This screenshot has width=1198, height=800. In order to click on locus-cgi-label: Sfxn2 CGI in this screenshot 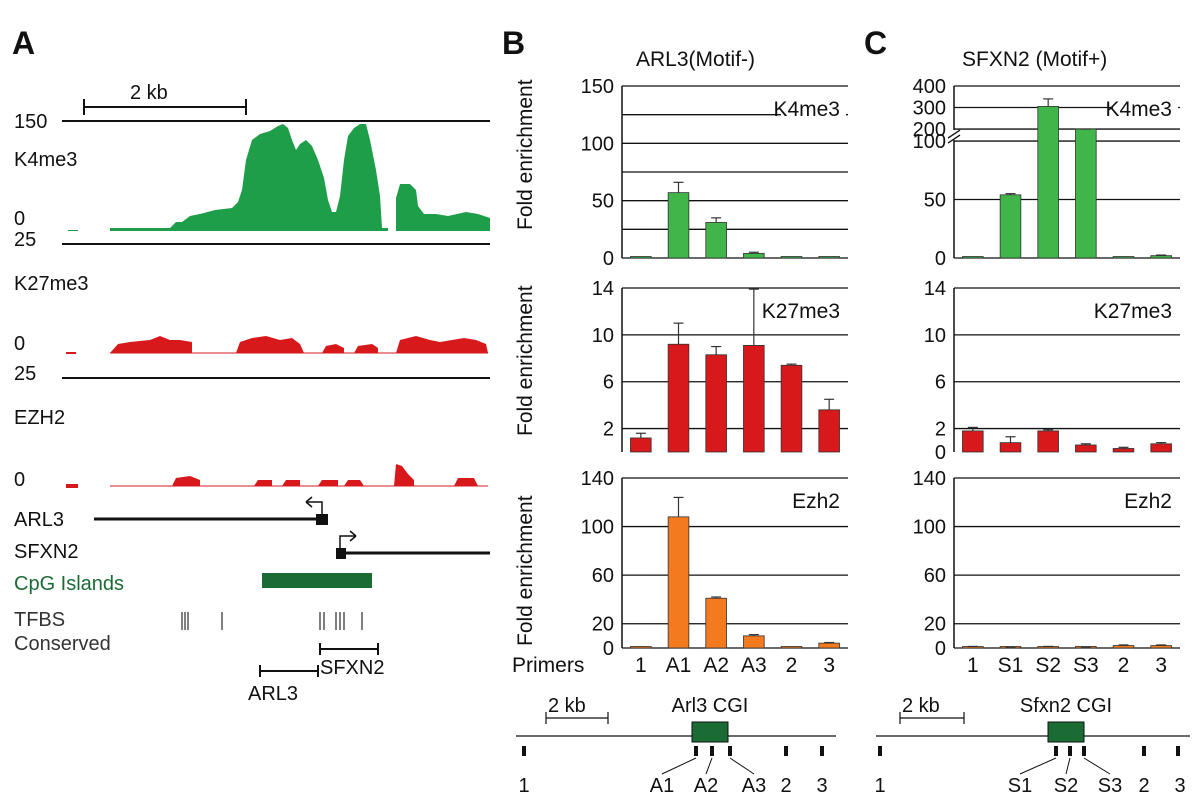, I will do `click(1066, 706)`.